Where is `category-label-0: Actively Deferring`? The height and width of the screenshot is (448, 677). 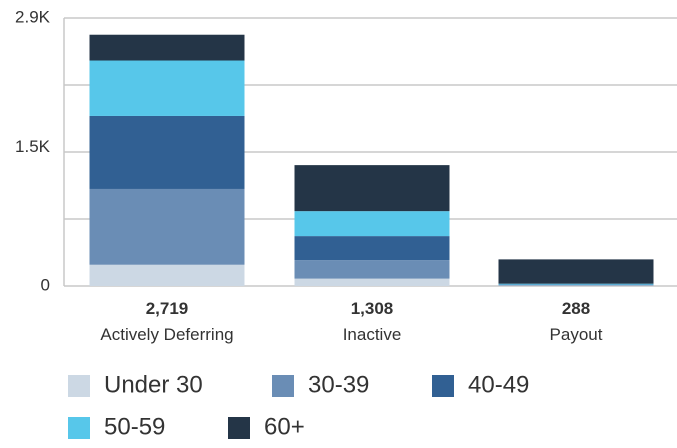 category-label-0: Actively Deferring is located at coordinates (166, 334).